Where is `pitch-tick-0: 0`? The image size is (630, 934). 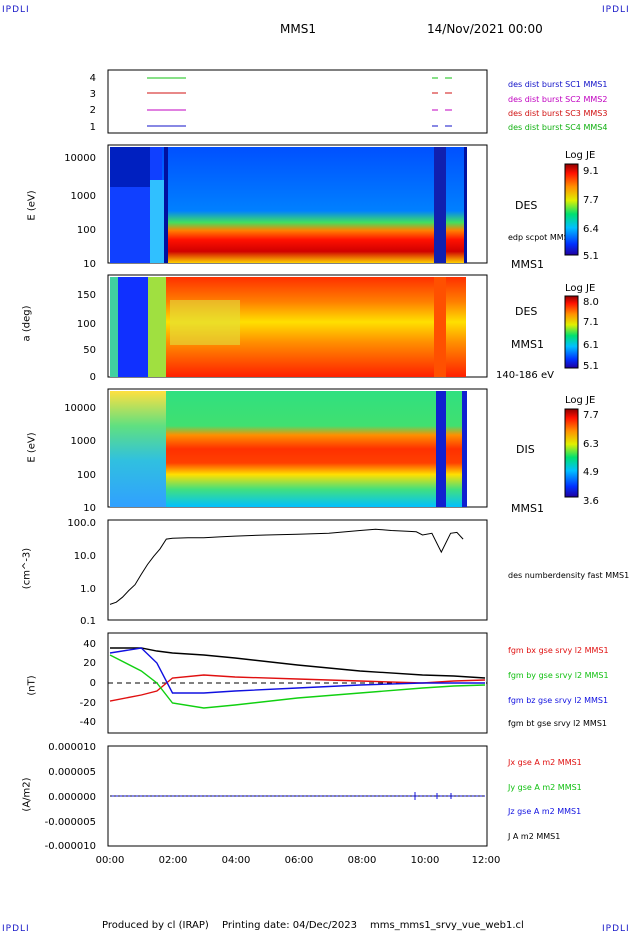
pitch-tick-0: 0 is located at coordinates (93, 377).